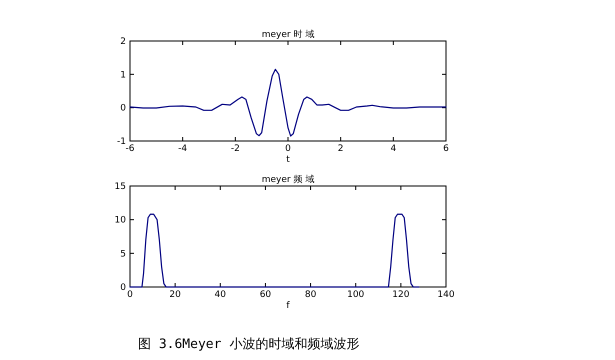 Image resolution: width=615 pixels, height=360 pixels. I want to click on x-tick-label: 6, so click(446, 149).